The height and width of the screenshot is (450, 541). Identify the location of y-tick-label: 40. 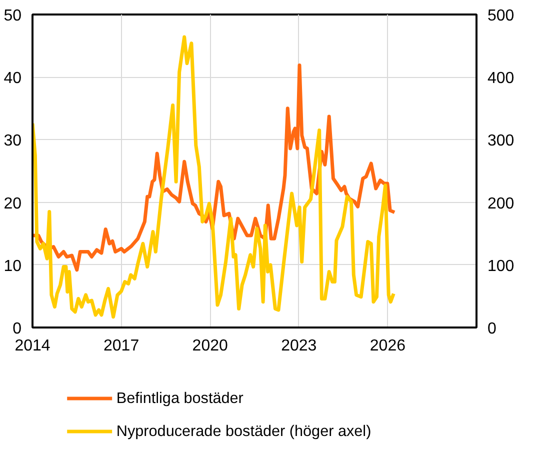
(13, 79).